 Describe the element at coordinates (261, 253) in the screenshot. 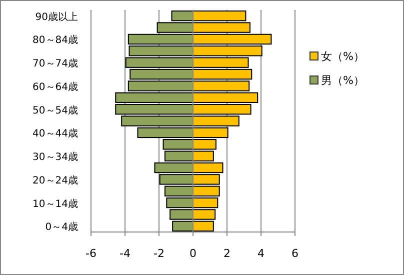

I see `x-tick-label: 4` at that location.